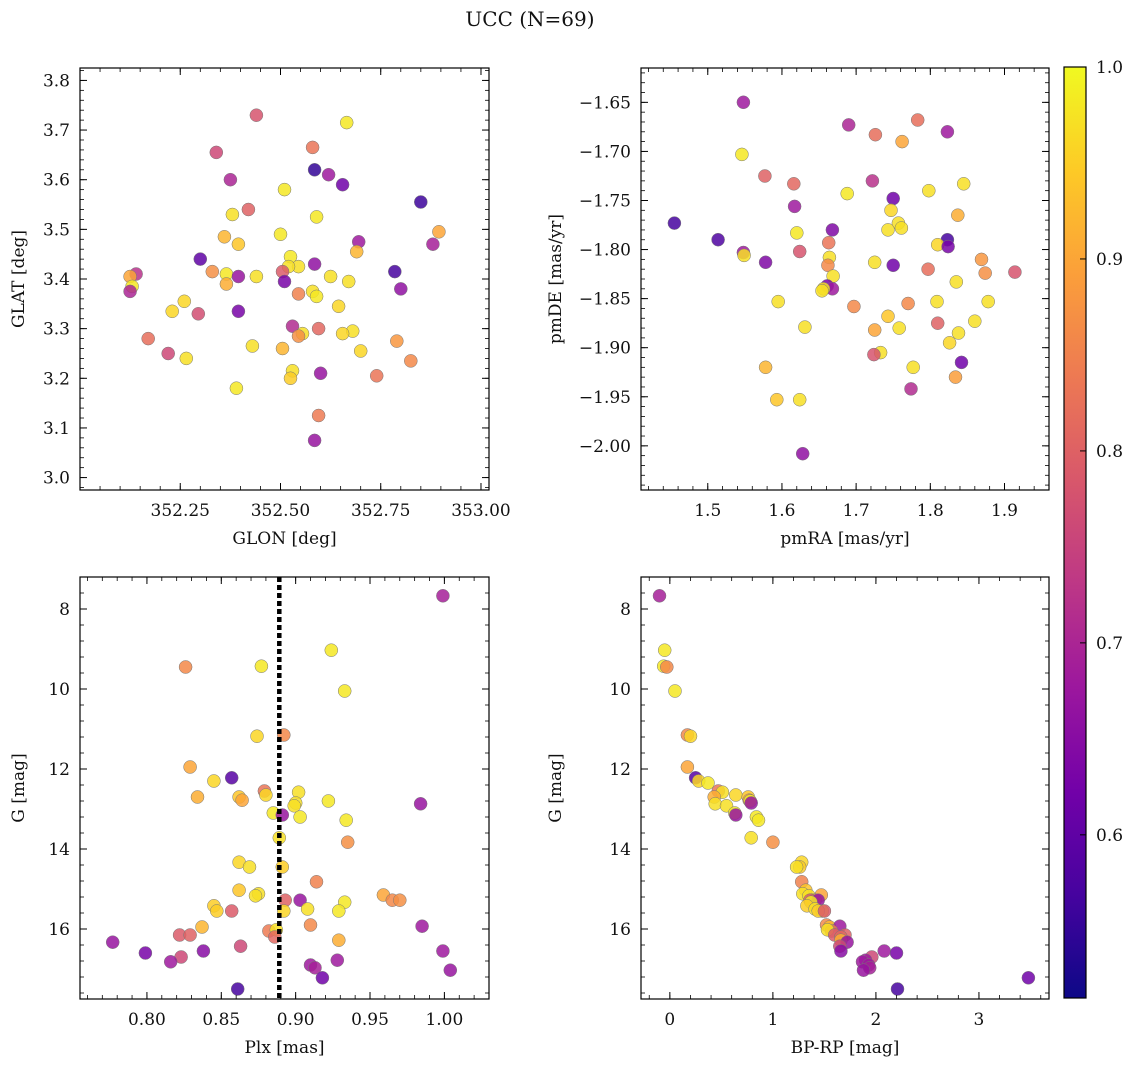 This screenshot has height=1067, width=1136. What do you see at coordinates (380, 511) in the screenshot?
I see `x-tick-label: 352.75` at bounding box center [380, 511].